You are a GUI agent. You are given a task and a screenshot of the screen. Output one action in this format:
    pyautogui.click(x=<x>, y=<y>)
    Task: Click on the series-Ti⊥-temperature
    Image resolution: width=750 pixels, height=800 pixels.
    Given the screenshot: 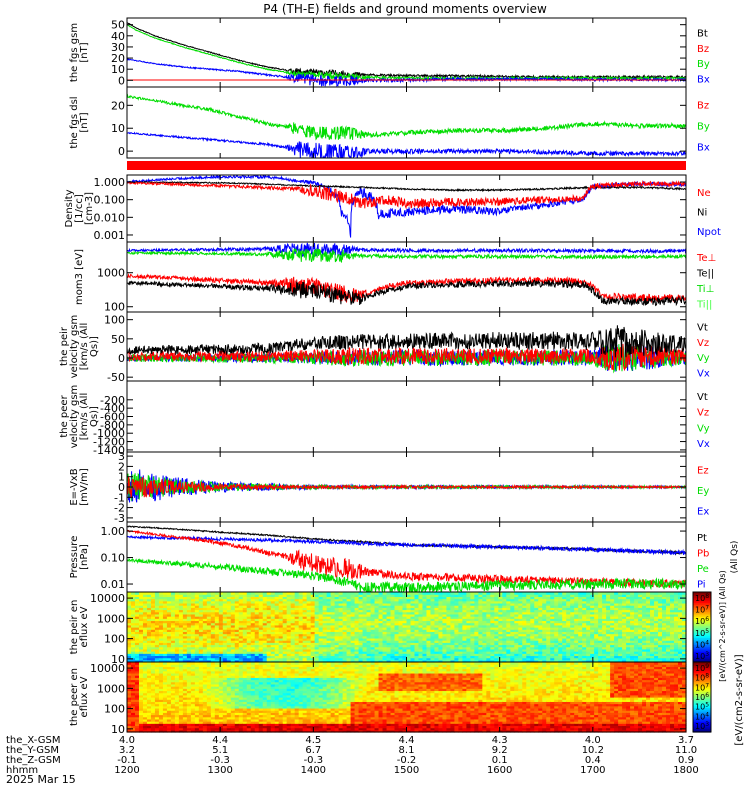 What is the action you would take?
    pyautogui.click(x=406, y=292)
    